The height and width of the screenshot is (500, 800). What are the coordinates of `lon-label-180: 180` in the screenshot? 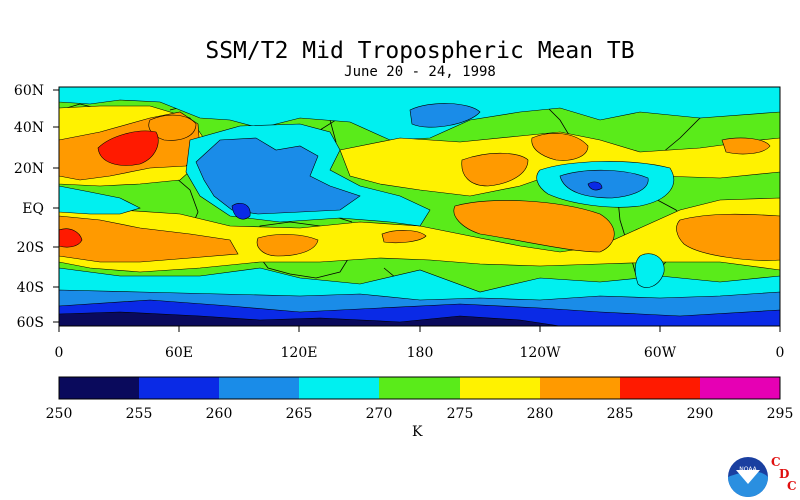 It's located at (420, 353).